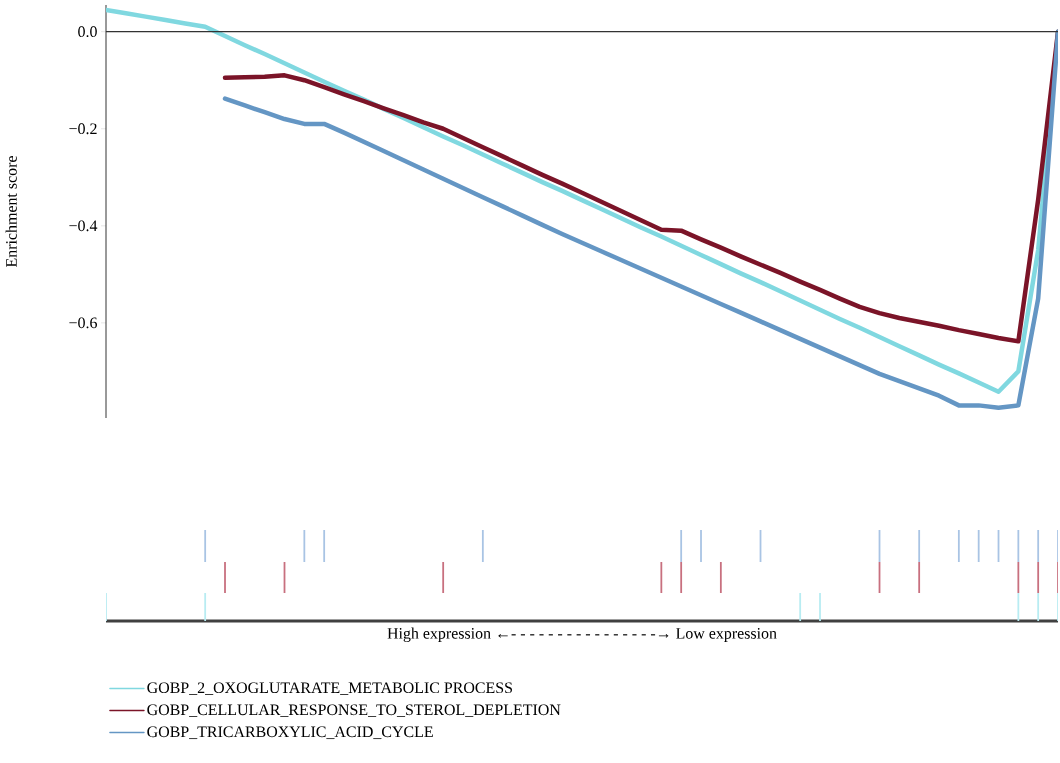  What do you see at coordinates (354, 711) in the screenshot?
I see `legend-label: GOBP_CELLULAR_RESPONSE_TO_STEROL_DEPLETION` at bounding box center [354, 711].